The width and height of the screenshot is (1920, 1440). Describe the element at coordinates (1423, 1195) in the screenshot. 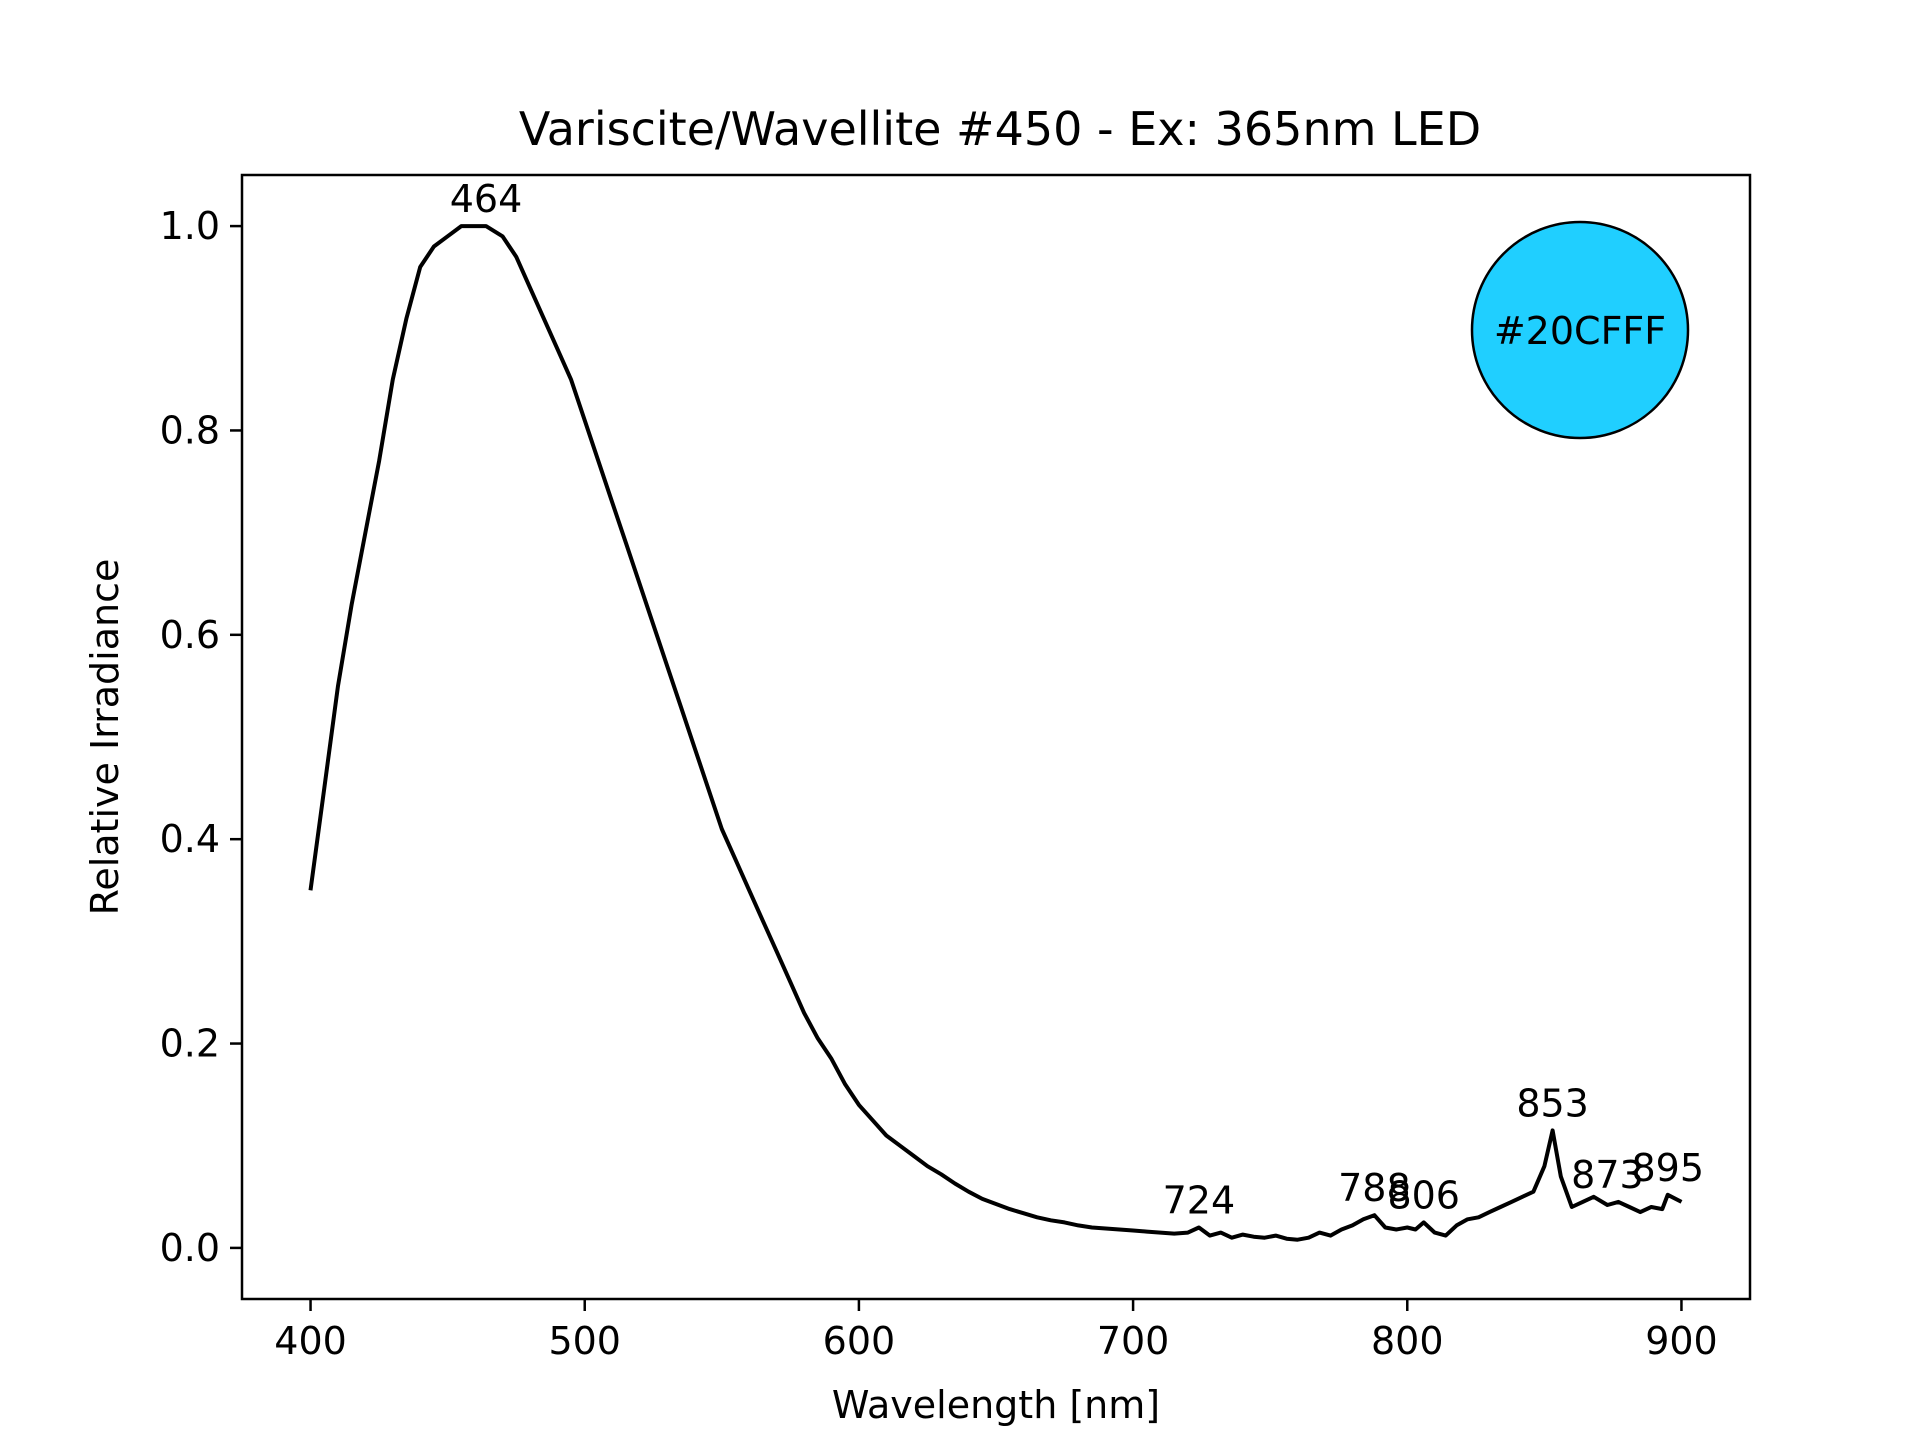

I see `peak-label: 806` at that location.